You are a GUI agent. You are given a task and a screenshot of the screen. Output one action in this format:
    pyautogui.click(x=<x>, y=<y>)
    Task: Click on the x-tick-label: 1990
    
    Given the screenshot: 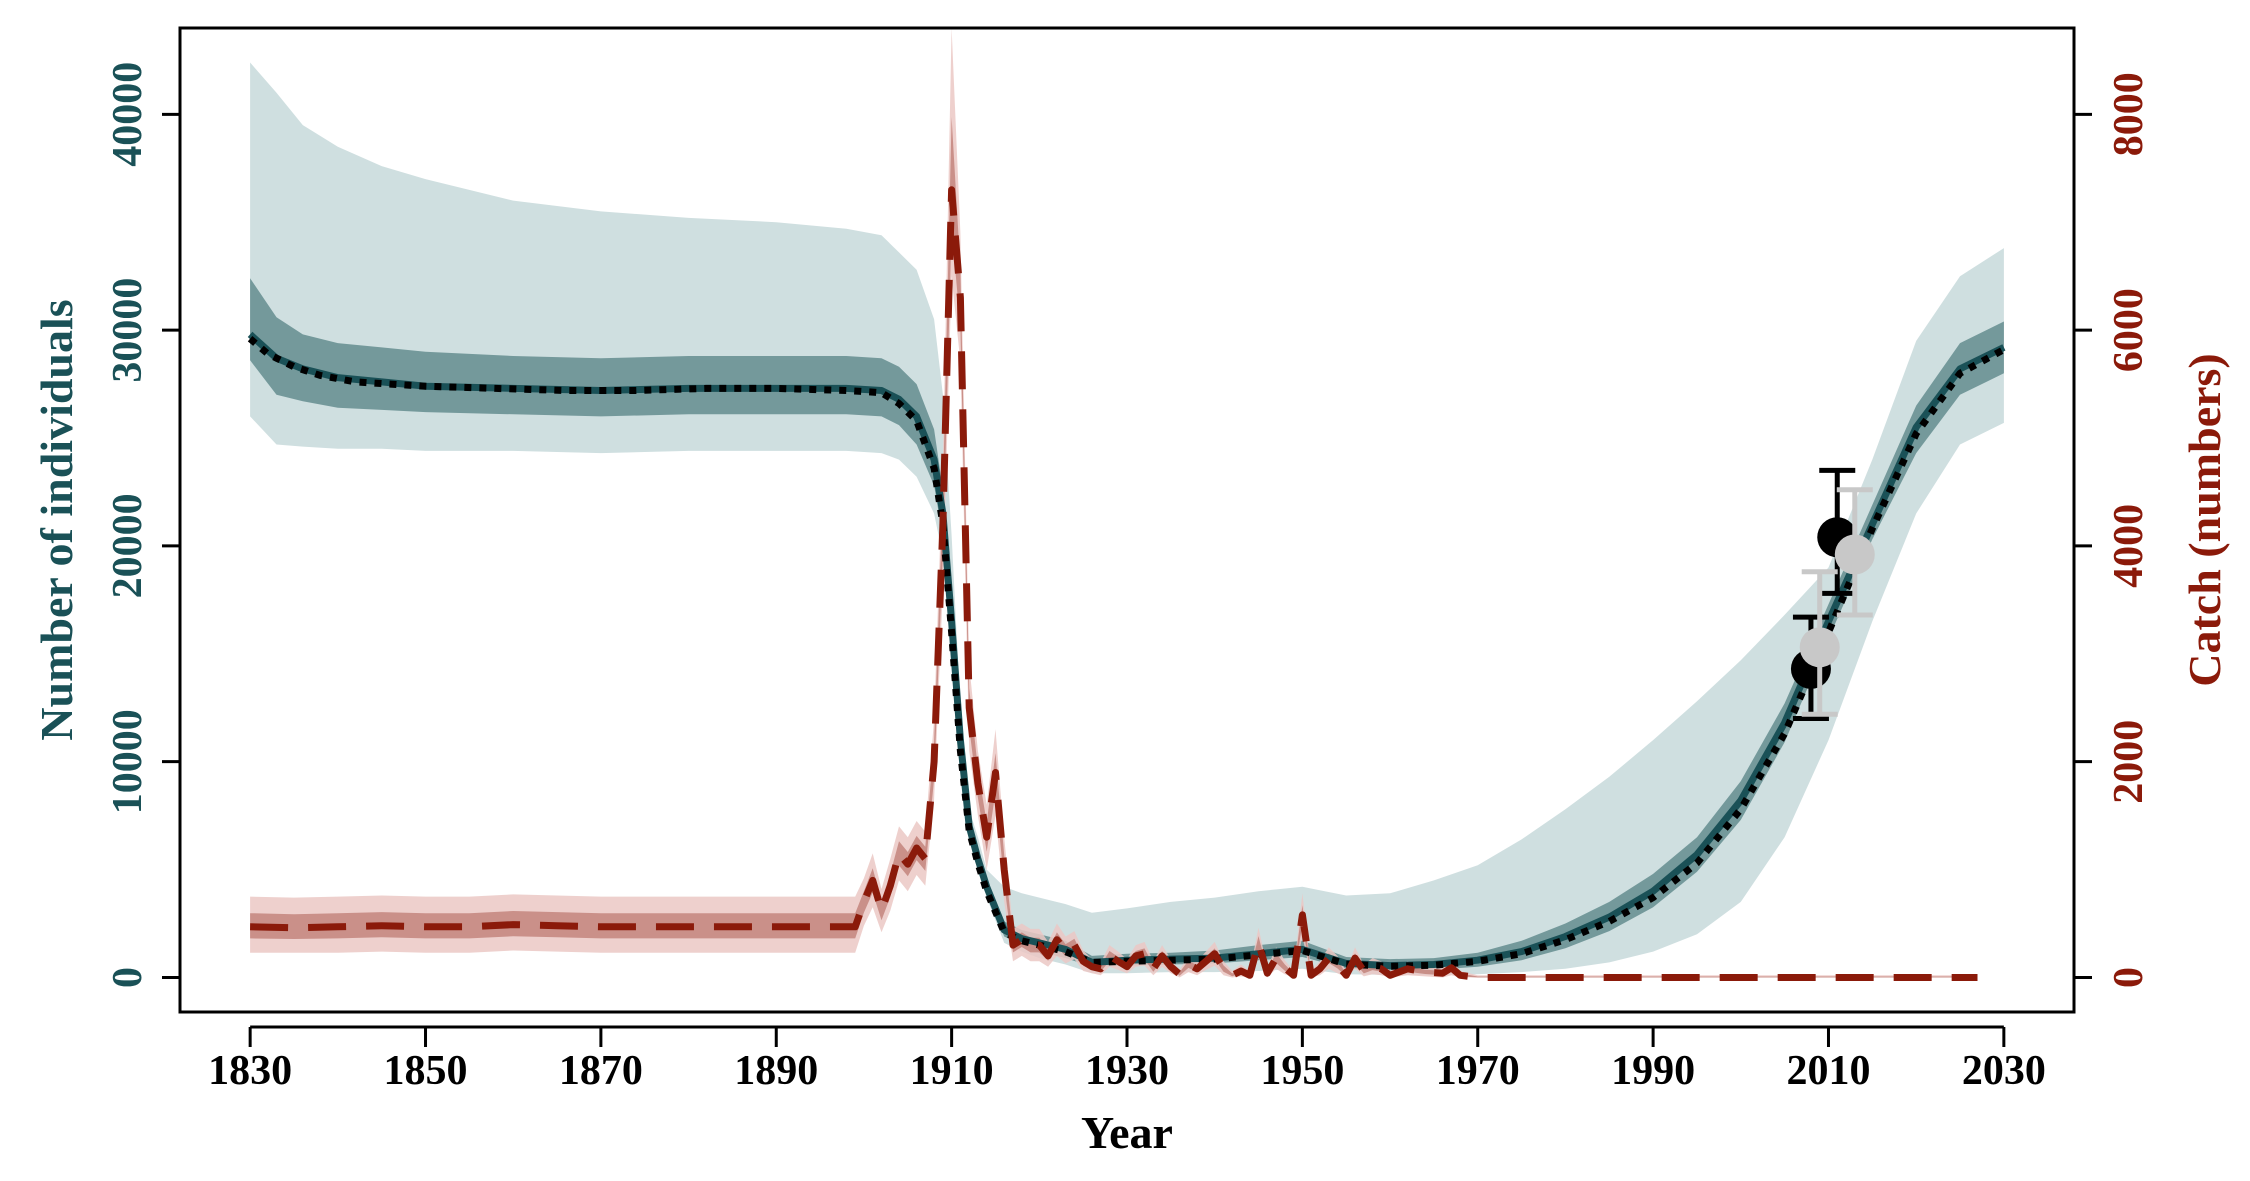 What is the action you would take?
    pyautogui.click(x=1653, y=1071)
    